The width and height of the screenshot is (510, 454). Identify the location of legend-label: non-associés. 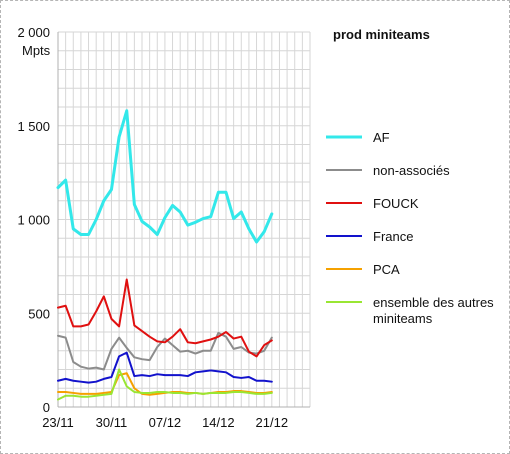
(411, 170).